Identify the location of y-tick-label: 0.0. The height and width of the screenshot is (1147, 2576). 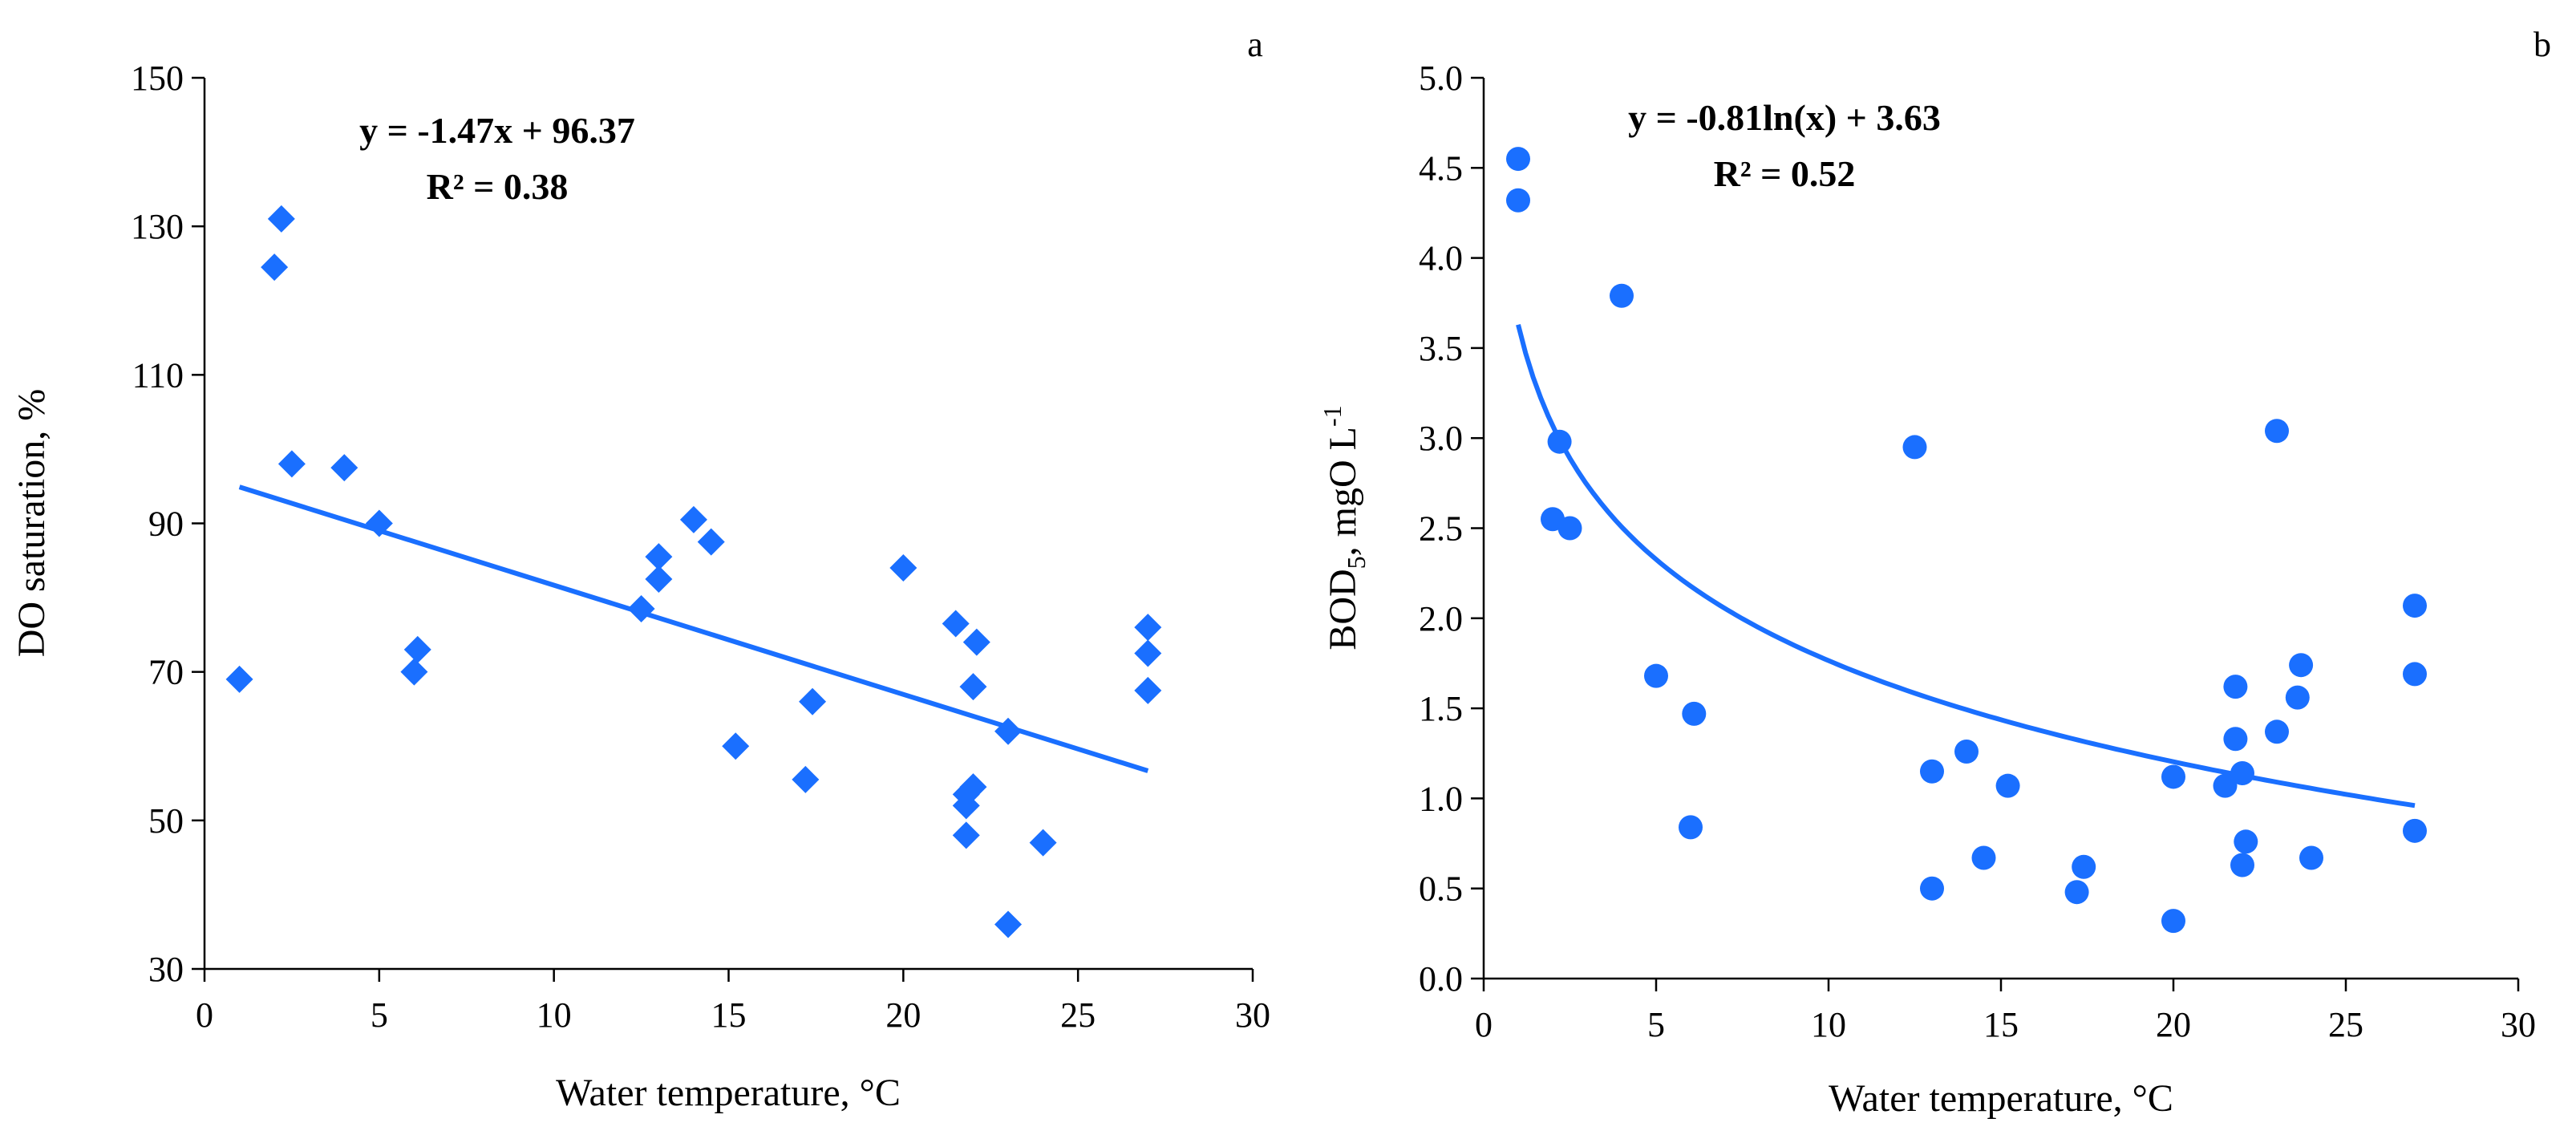
(1441, 979).